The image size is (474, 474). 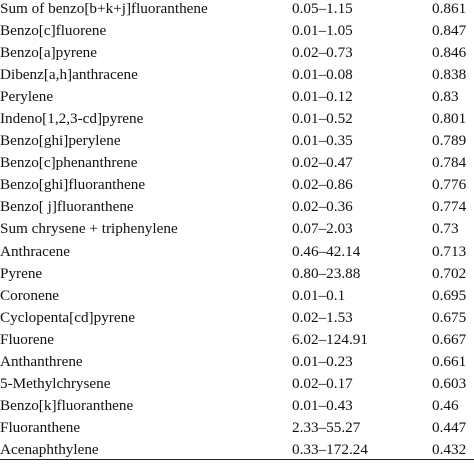 What do you see at coordinates (445, 405) in the screenshot?
I see `coefficient-value: 0.46` at bounding box center [445, 405].